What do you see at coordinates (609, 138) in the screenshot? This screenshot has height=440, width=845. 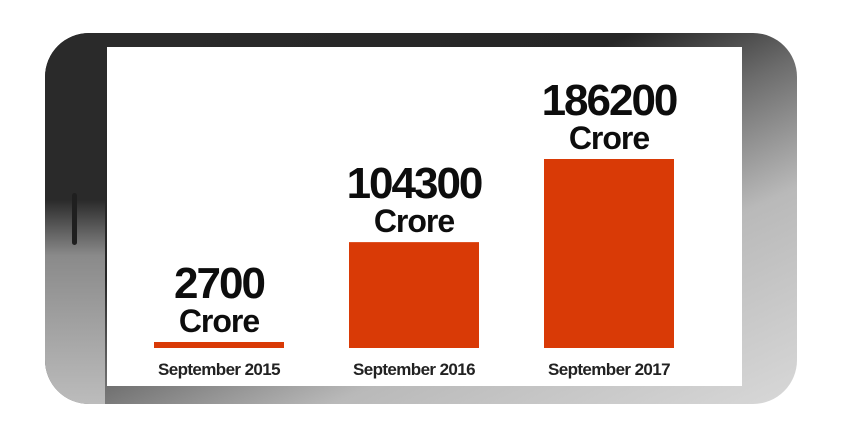 I see `data-label-unit-3: Crore` at bounding box center [609, 138].